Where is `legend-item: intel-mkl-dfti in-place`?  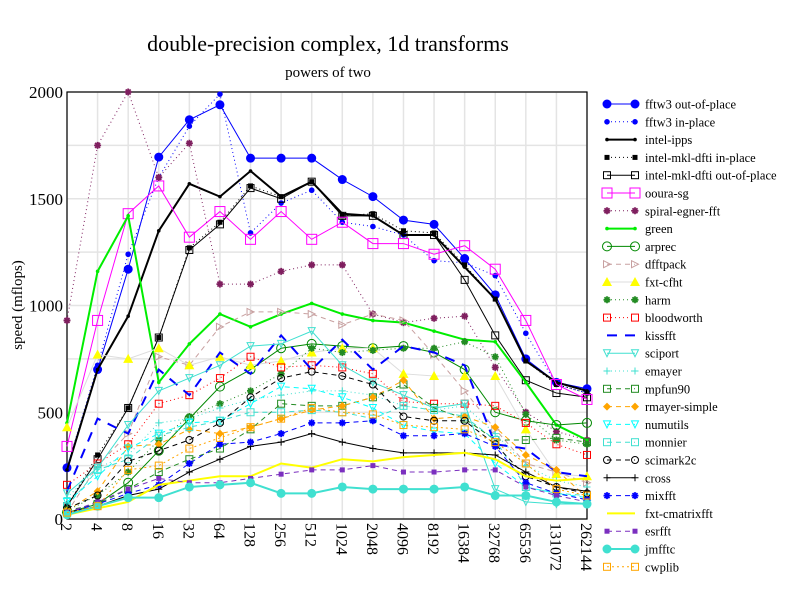
legend-item: intel-mkl-dfti in-place is located at coordinates (680, 158).